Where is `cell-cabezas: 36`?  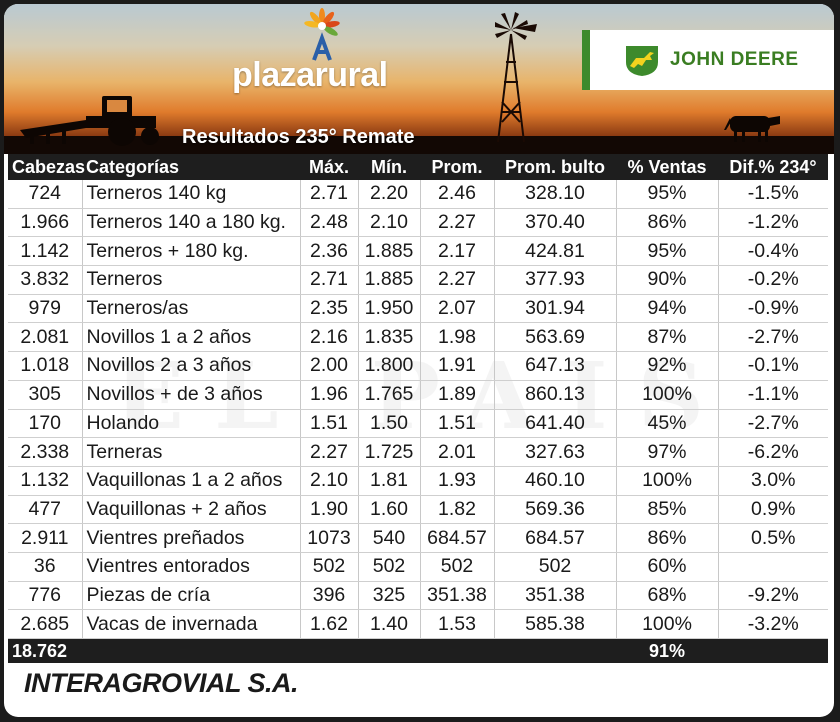 cell-cabezas: 36 is located at coordinates (45, 567).